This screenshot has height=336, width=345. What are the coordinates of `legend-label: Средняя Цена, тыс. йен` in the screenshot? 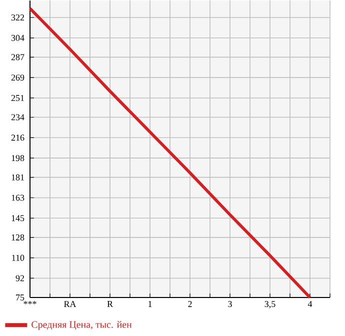 It's located at (82, 325).